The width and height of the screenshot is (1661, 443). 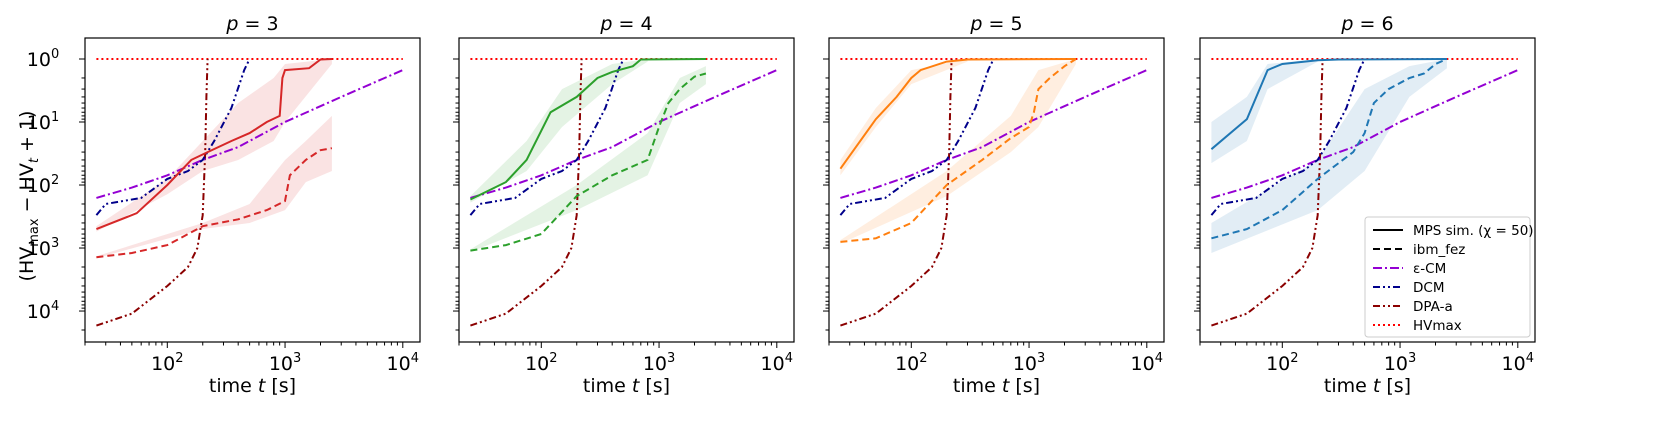 I want to click on legend-label: DCM, so click(x=1428, y=288).